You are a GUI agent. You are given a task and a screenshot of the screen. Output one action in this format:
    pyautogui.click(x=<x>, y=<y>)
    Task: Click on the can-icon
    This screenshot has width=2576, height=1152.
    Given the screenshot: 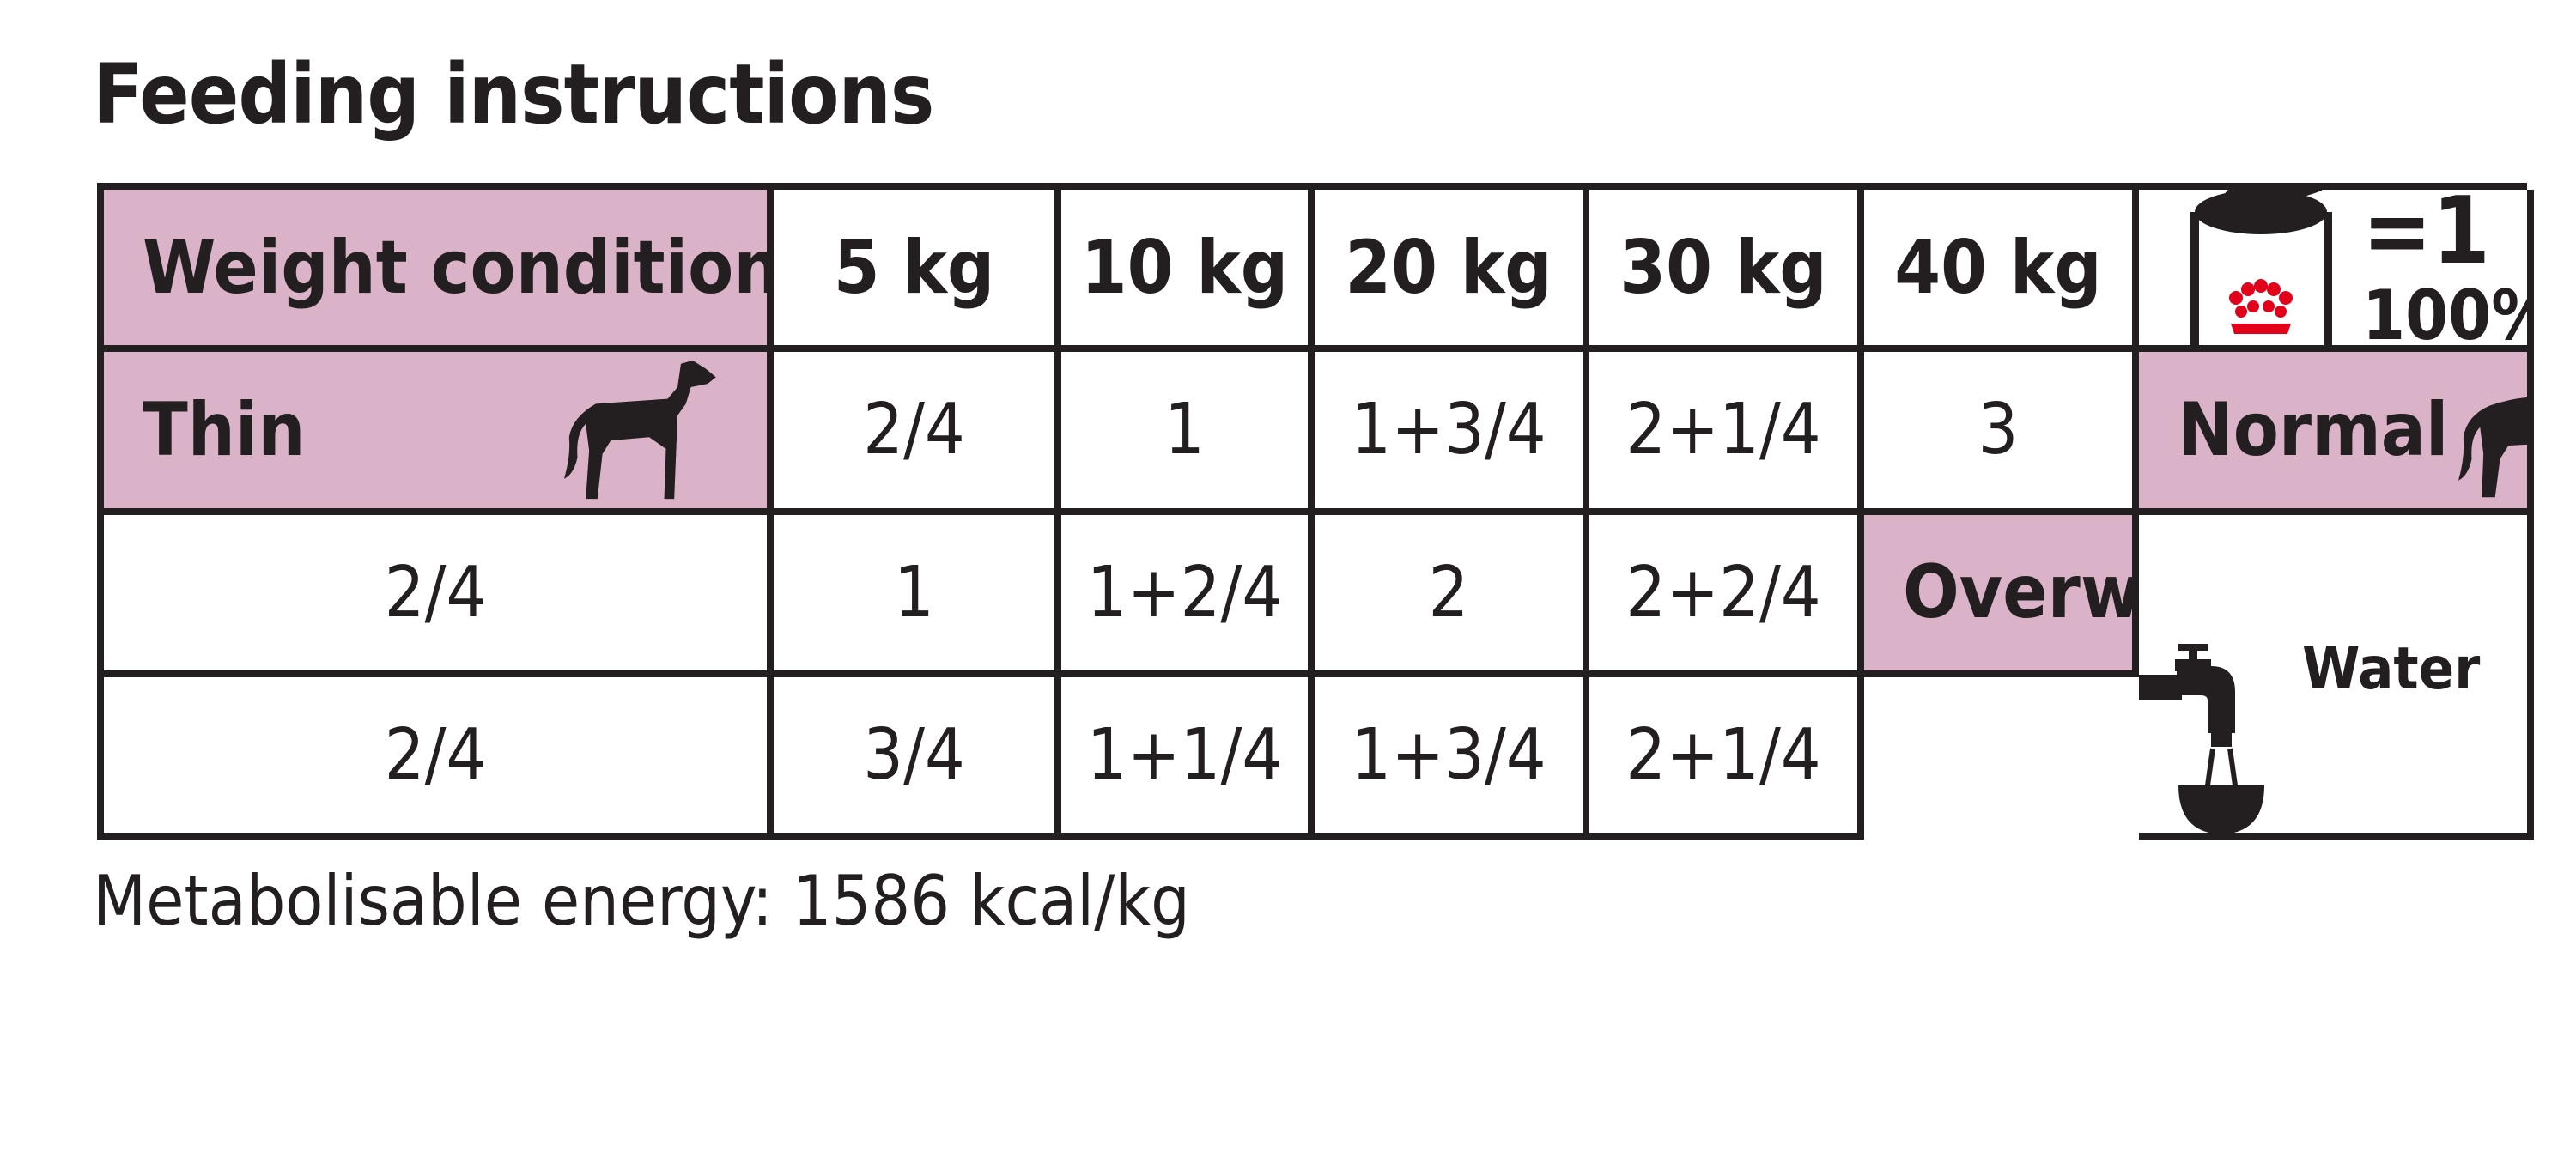 What is the action you would take?
    pyautogui.click(x=2261, y=268)
    